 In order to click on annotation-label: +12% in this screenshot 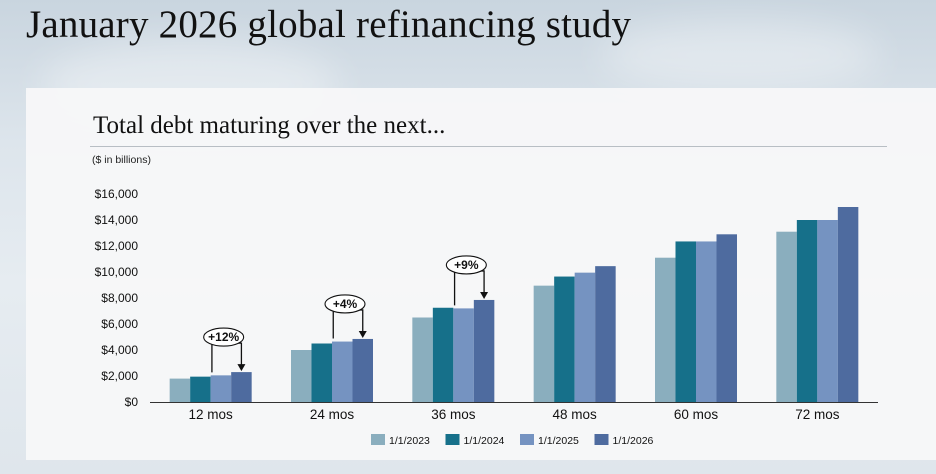, I will do `click(223, 337)`.